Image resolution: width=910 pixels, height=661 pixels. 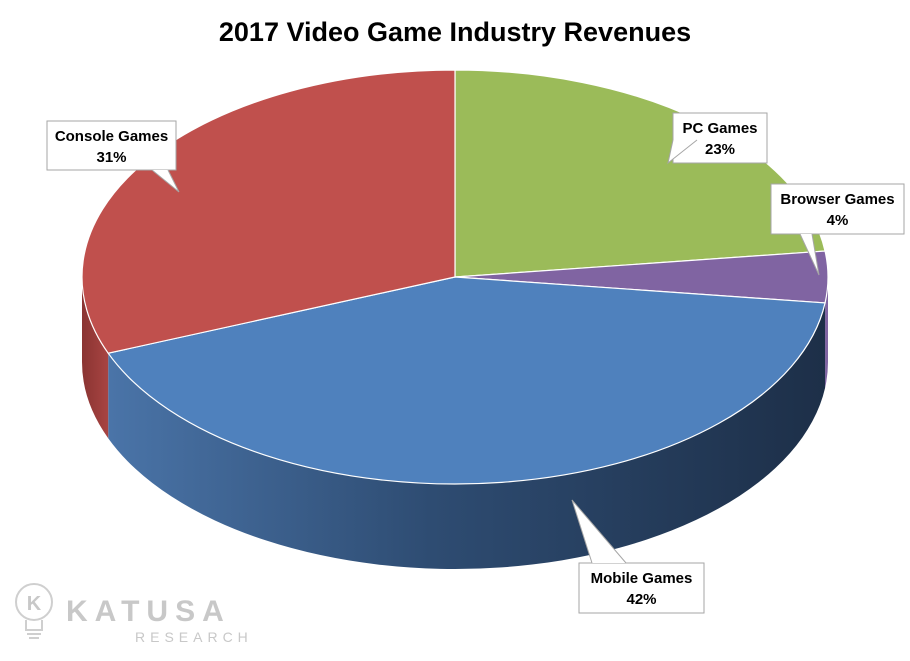 I want to click on chart-title: 2017 Video Game Industry Revenues, so click(x=455, y=32).